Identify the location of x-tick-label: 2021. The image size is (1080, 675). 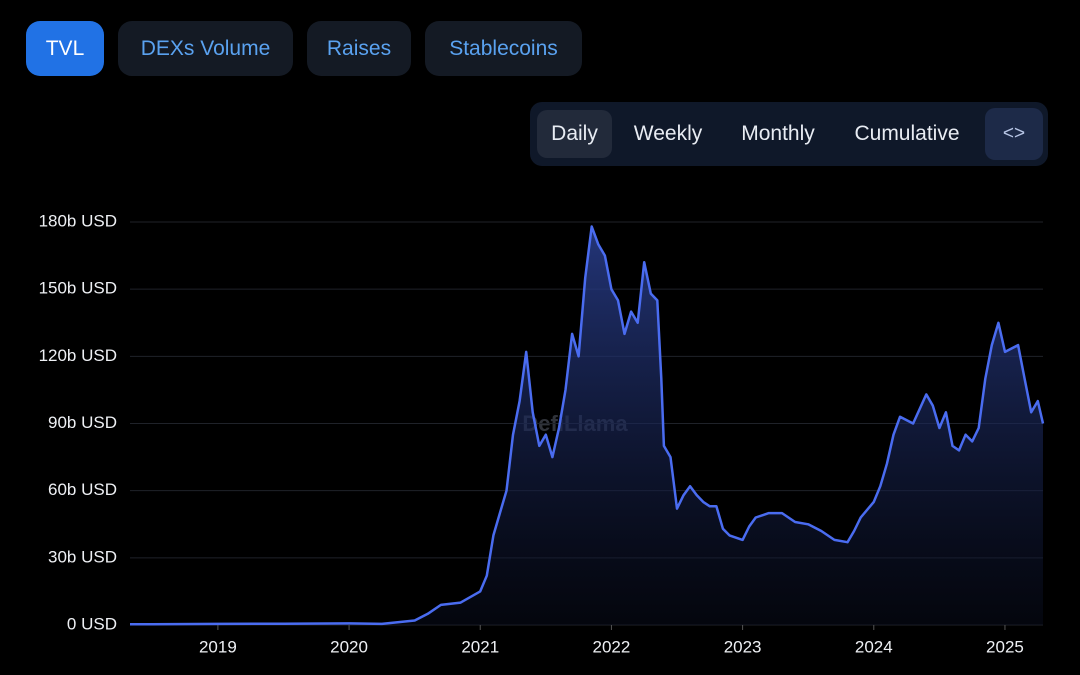
(480, 646).